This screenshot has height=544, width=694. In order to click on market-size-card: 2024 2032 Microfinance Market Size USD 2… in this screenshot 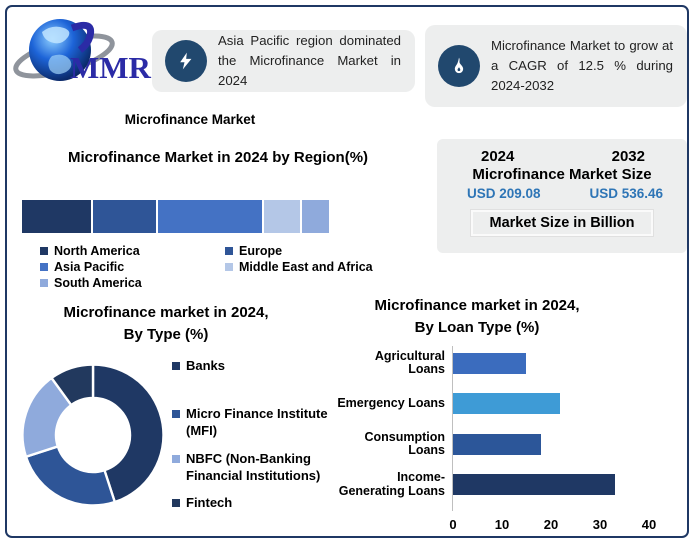, I will do `click(562, 196)`.